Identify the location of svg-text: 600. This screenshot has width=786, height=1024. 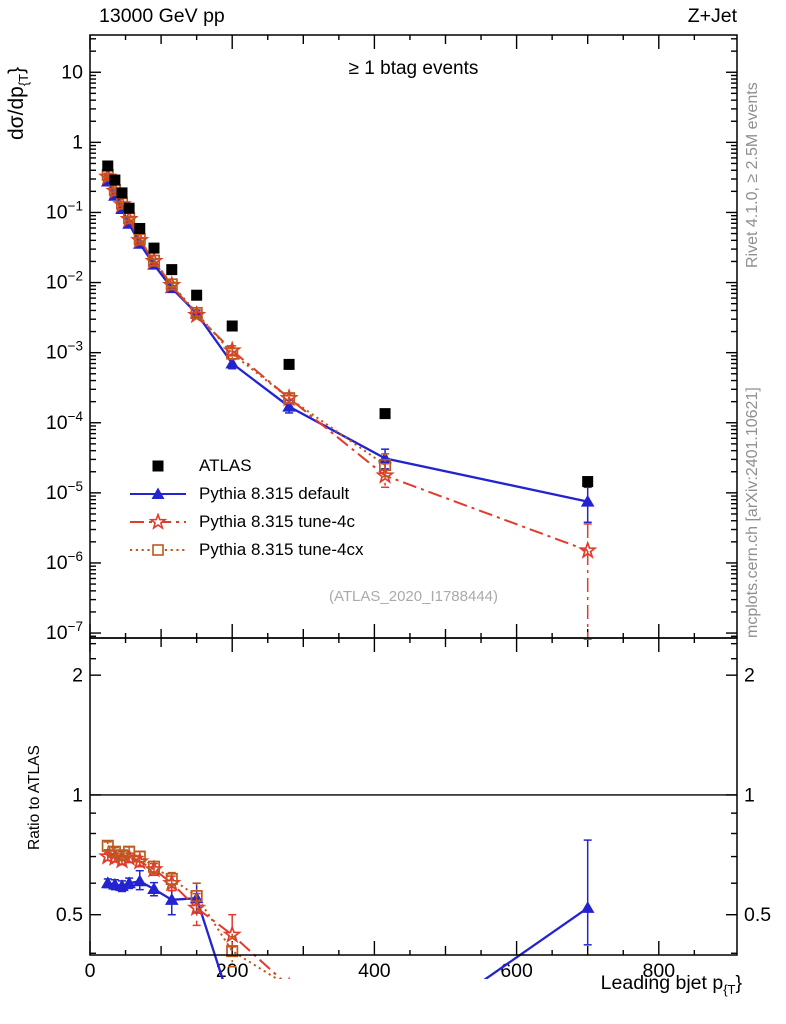
(516, 971).